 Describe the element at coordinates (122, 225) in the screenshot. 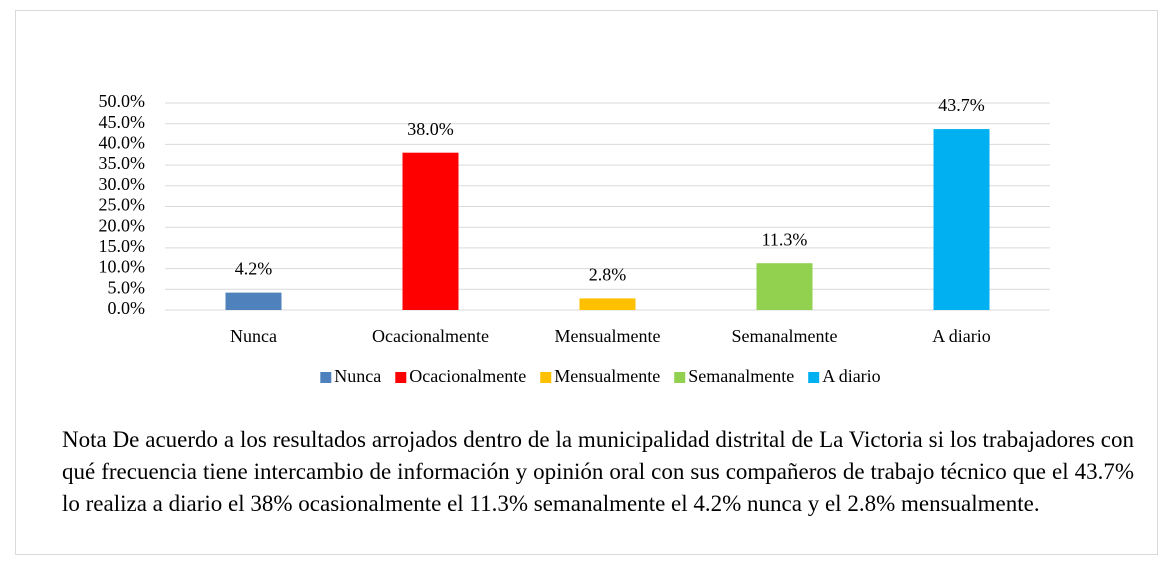

I see `y-tick-label: 20.0%` at that location.